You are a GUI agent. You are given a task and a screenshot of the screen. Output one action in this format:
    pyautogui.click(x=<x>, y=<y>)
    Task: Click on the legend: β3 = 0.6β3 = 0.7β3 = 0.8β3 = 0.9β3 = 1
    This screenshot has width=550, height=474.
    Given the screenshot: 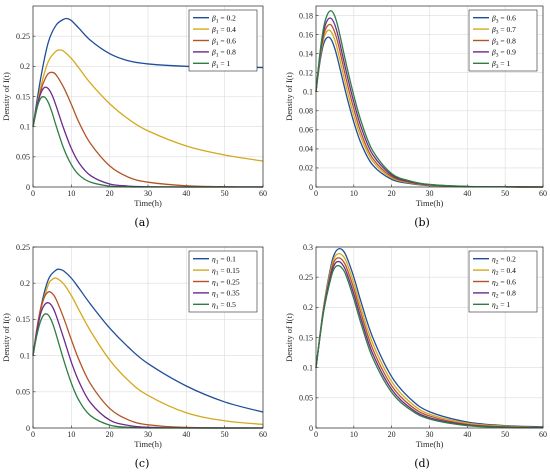 What is the action you would take?
    pyautogui.click(x=503, y=40)
    